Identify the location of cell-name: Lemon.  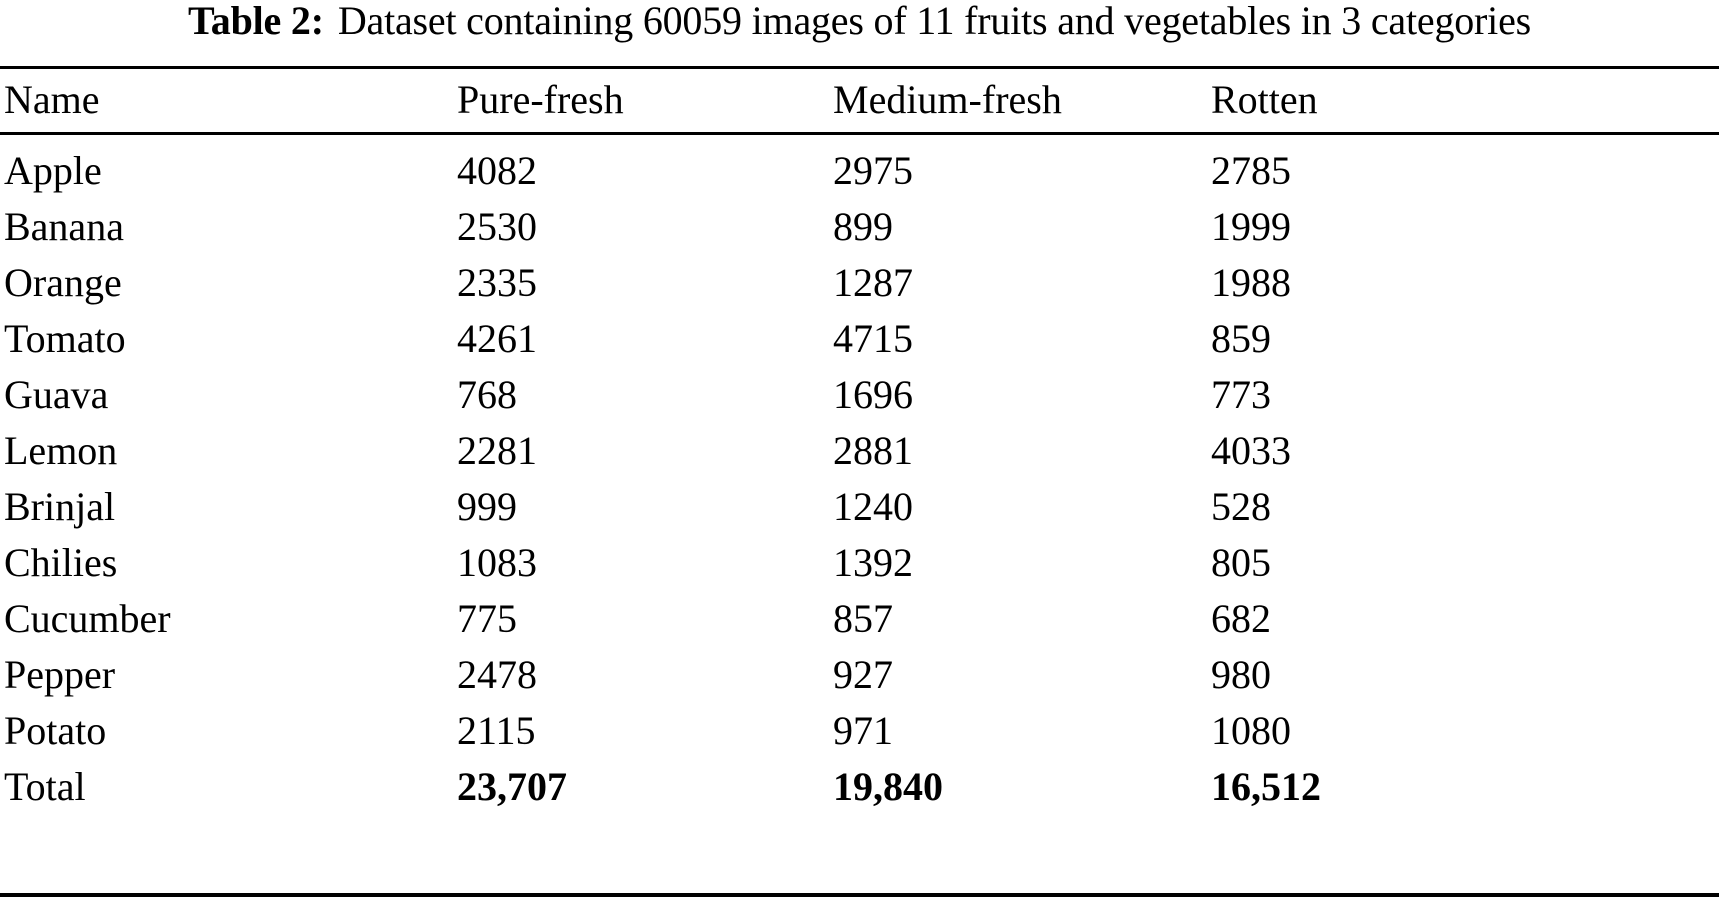
(61, 450).